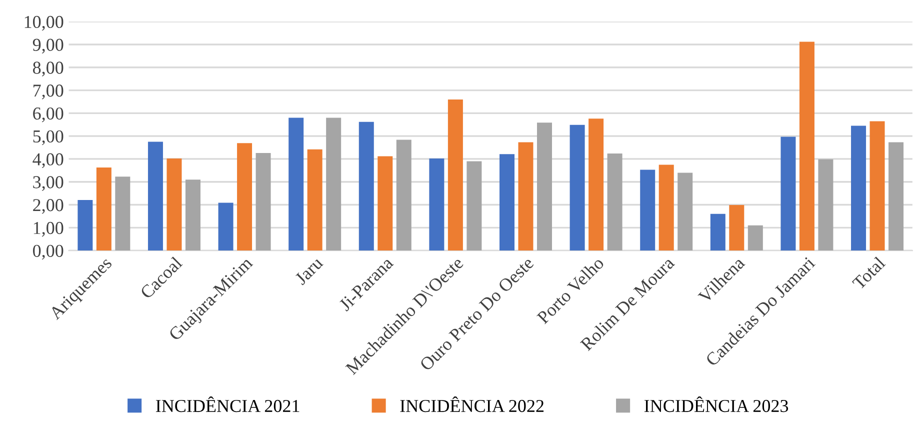 This screenshot has width=917, height=432. Describe the element at coordinates (716, 404) in the screenshot. I see `legend-label: INCIDÊNCIA 2023` at that location.